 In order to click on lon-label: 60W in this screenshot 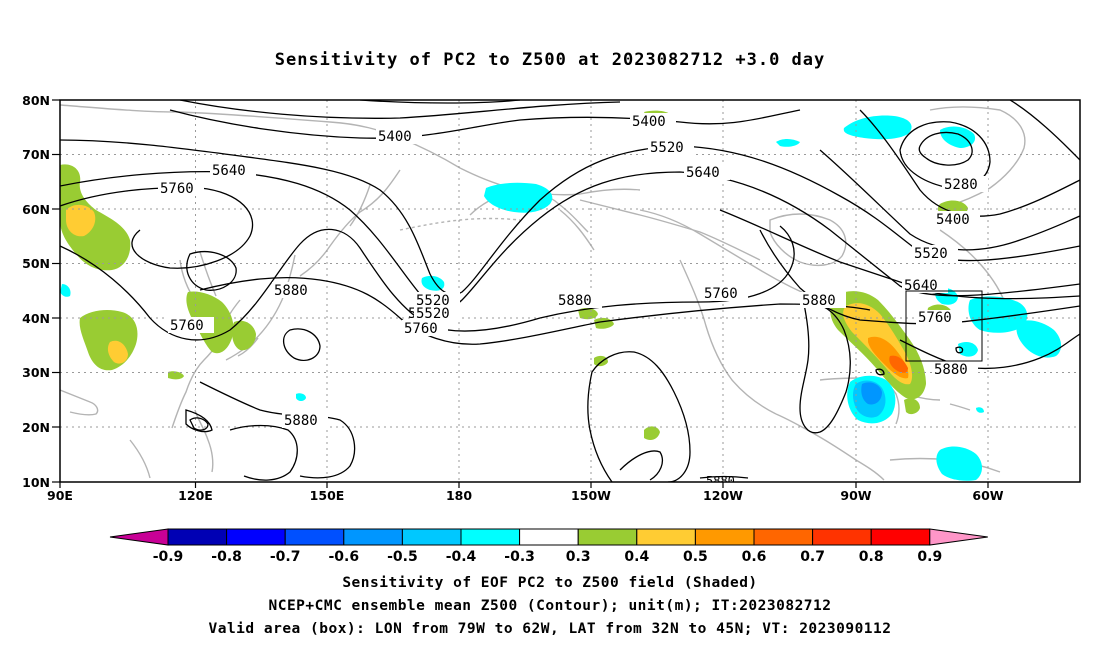, I will do `click(987, 495)`.